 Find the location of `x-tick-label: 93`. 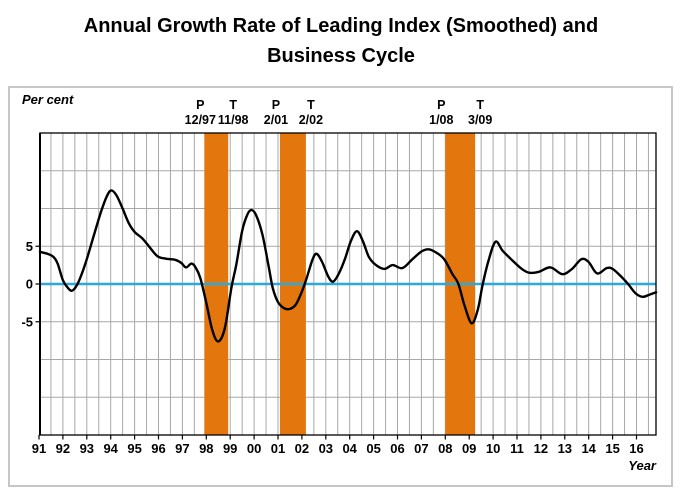

x-tick-label: 93 is located at coordinates (87, 448).